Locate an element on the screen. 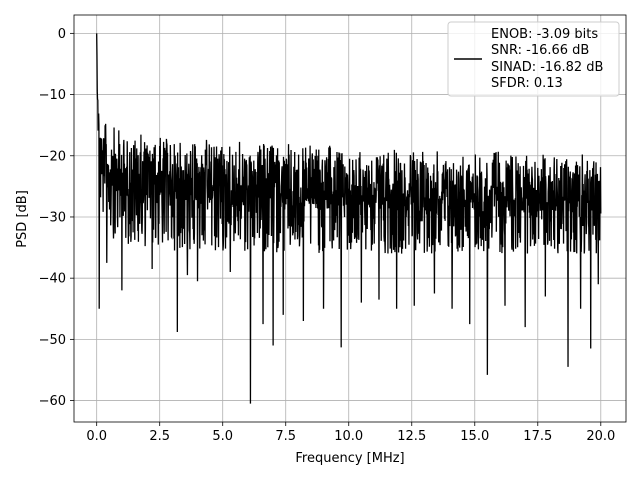 The height and width of the screenshot is (480, 640). legend-text-enob: ENOB: -3.09 bits is located at coordinates (544, 34).